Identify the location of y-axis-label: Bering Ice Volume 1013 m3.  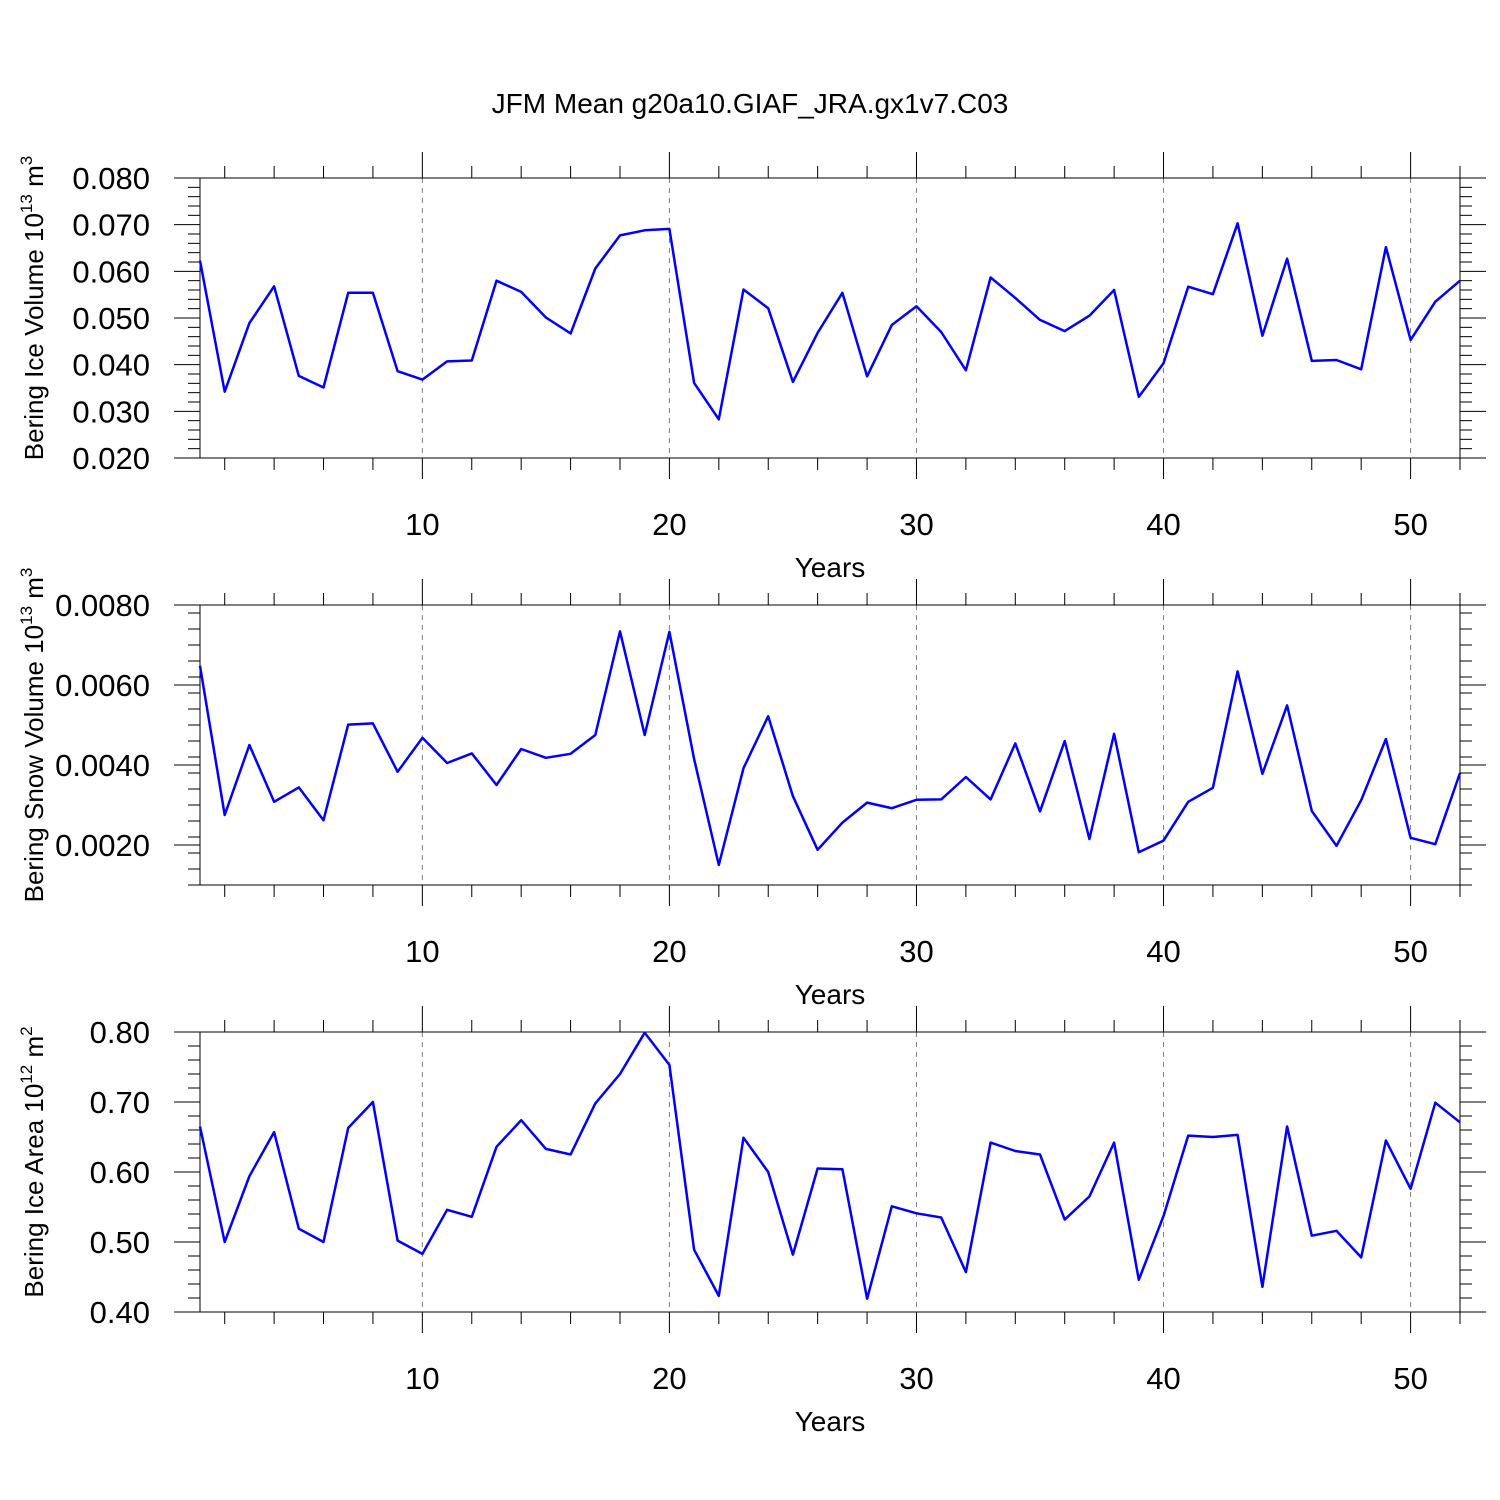
(33, 308).